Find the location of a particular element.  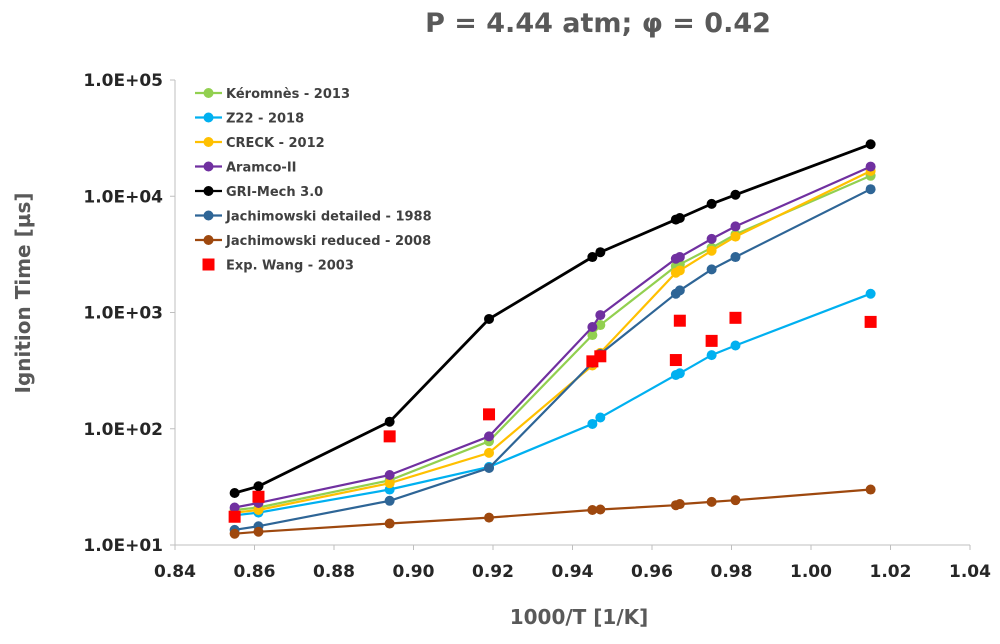

chart-title: P = 4.44 atm; φ = 0.42 is located at coordinates (598, 23).